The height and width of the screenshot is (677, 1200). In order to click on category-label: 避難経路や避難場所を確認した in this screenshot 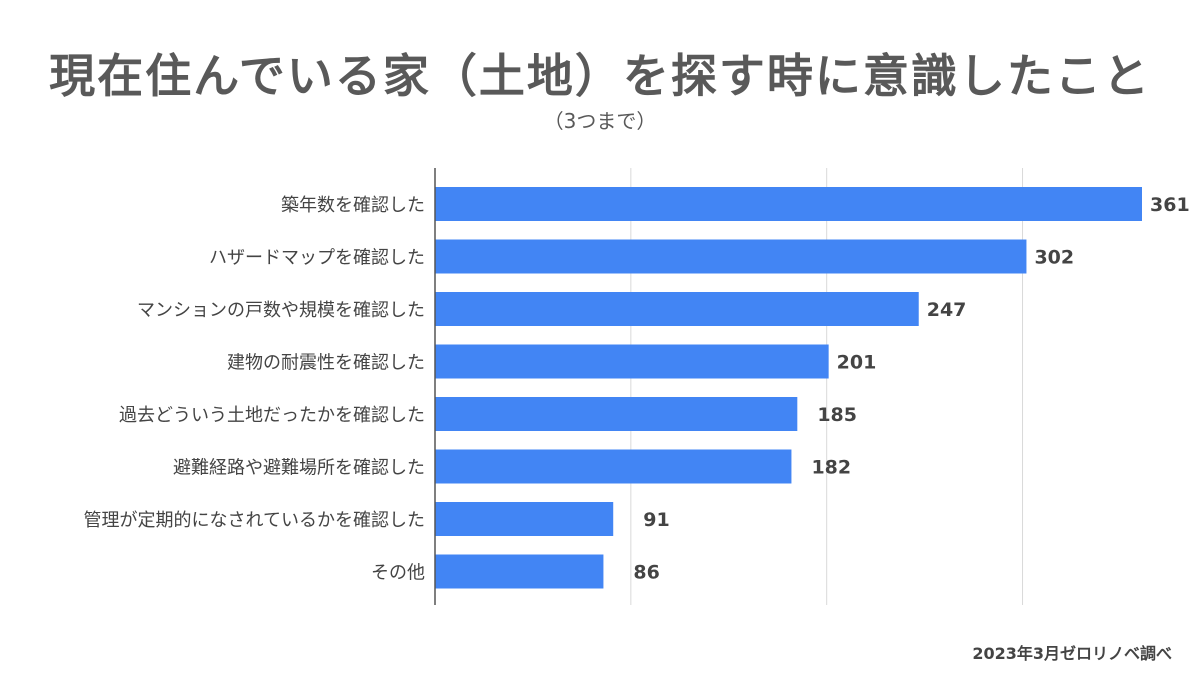, I will do `click(299, 468)`.